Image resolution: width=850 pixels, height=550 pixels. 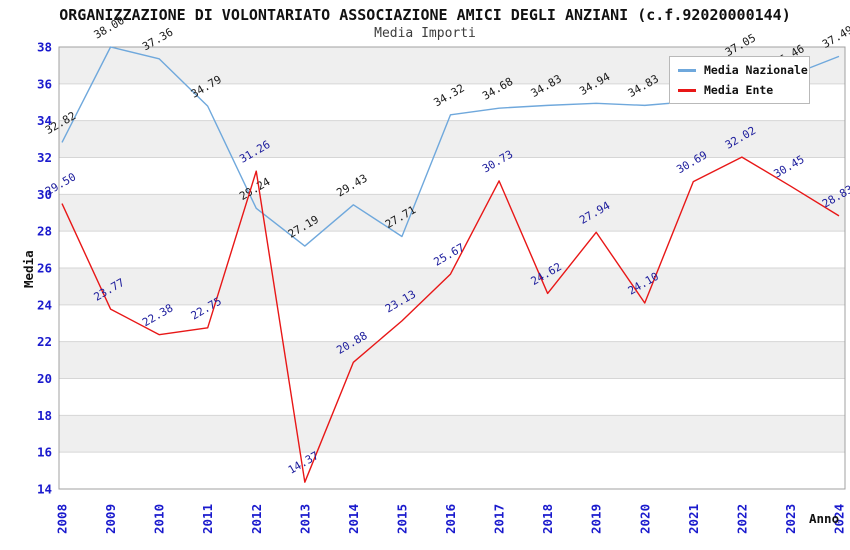 I want to click on y-tick-label: 34, so click(x=44, y=120).